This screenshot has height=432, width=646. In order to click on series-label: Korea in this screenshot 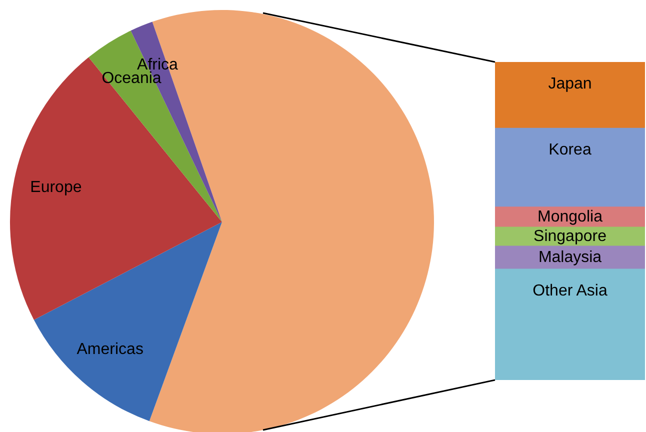, I will do `click(570, 150)`.